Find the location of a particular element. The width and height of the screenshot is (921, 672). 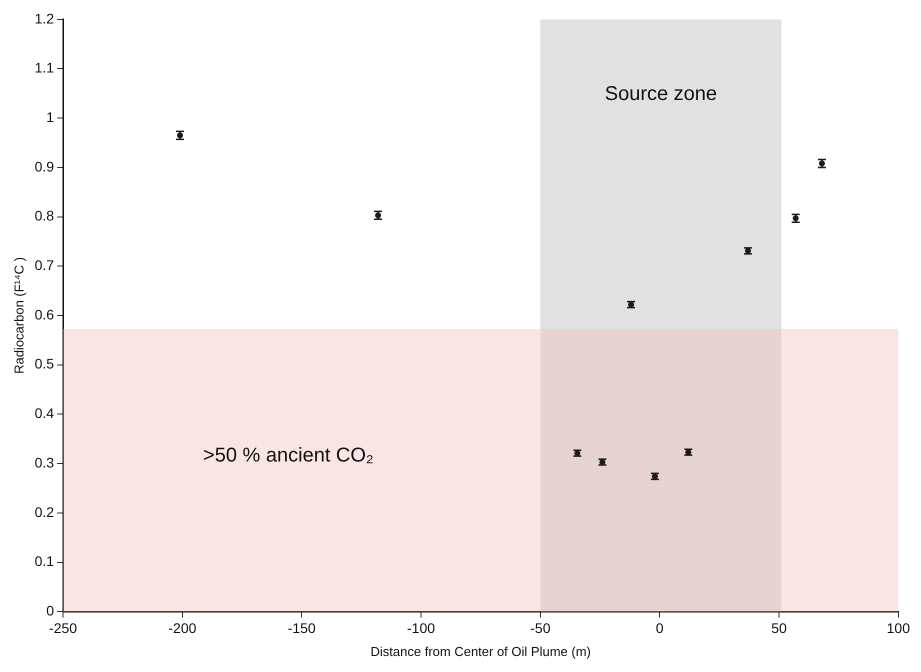

x-axis-title: Distance from Center of Oil Plume (m) is located at coordinates (480, 651).